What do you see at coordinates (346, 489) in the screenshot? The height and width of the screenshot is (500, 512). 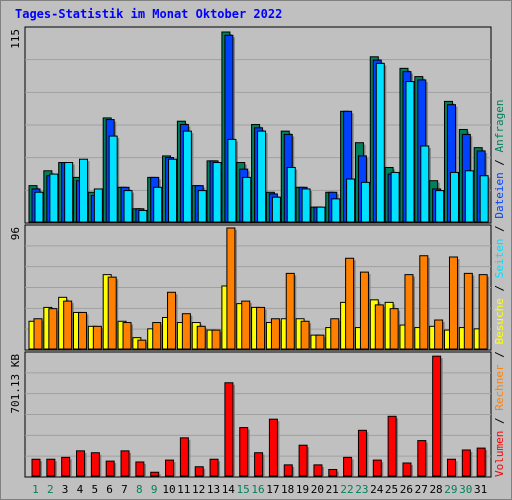 I see `day-label: 22` at bounding box center [346, 489].